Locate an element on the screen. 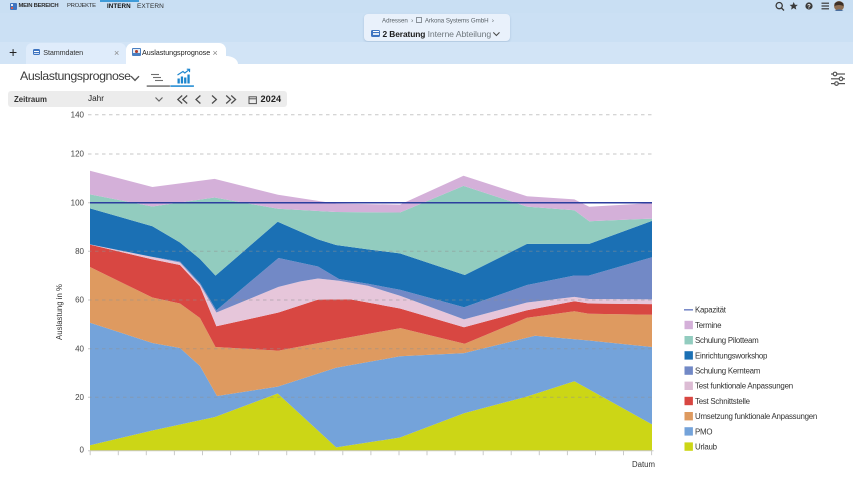 This screenshot has height=480, width=853. svg-text: Kapazität is located at coordinates (711, 310).